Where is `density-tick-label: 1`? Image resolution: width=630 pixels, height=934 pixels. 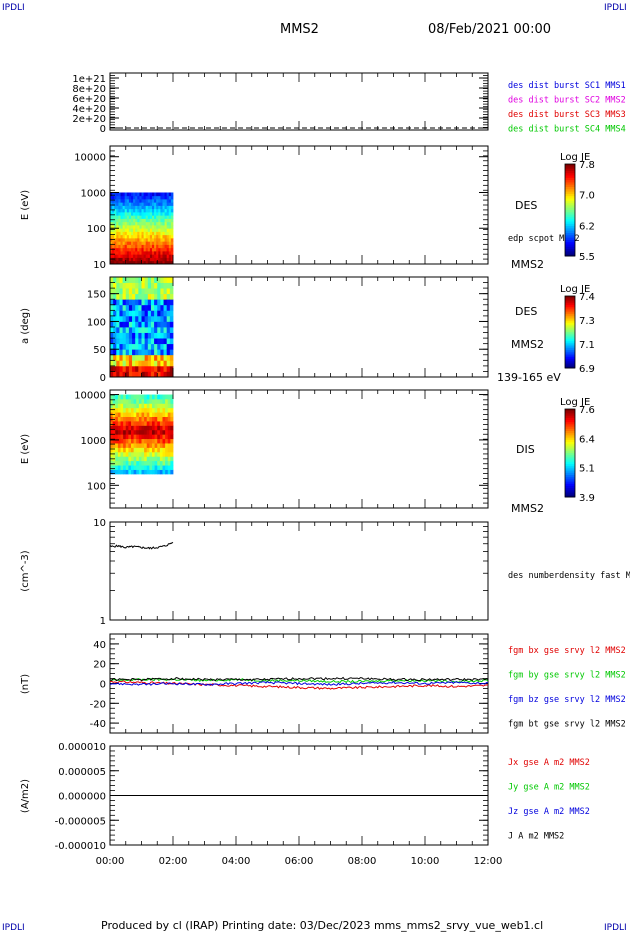 density-tick-label: 1 is located at coordinates (103, 621).